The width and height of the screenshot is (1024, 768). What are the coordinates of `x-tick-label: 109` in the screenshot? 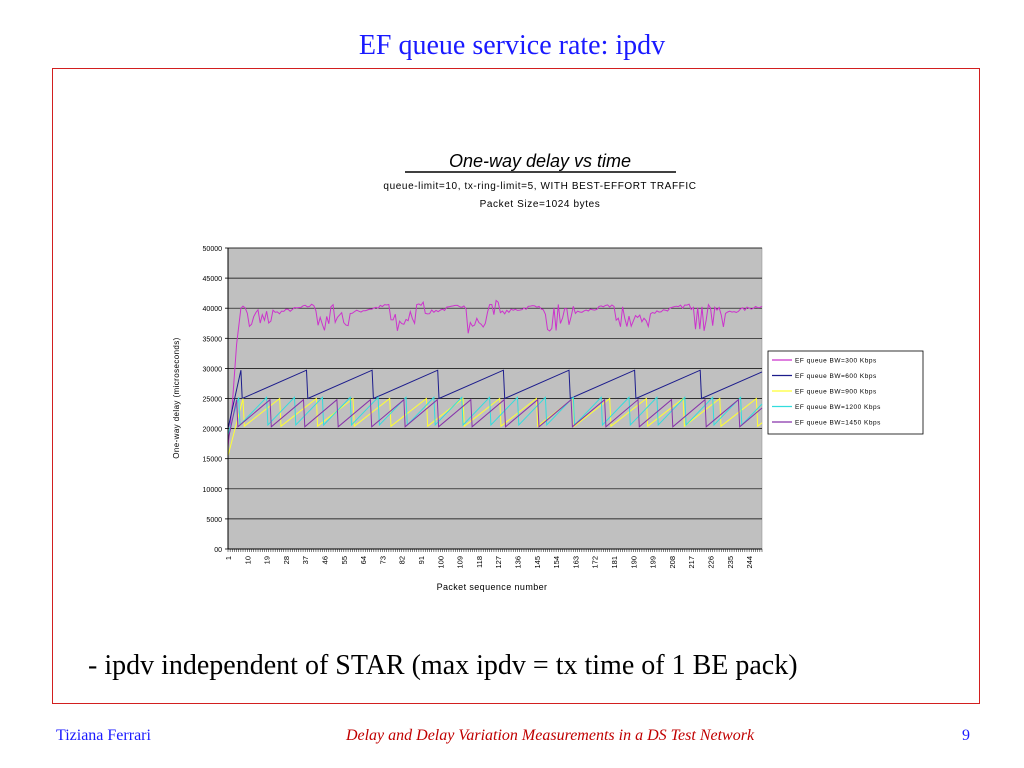 It's located at (460, 562).